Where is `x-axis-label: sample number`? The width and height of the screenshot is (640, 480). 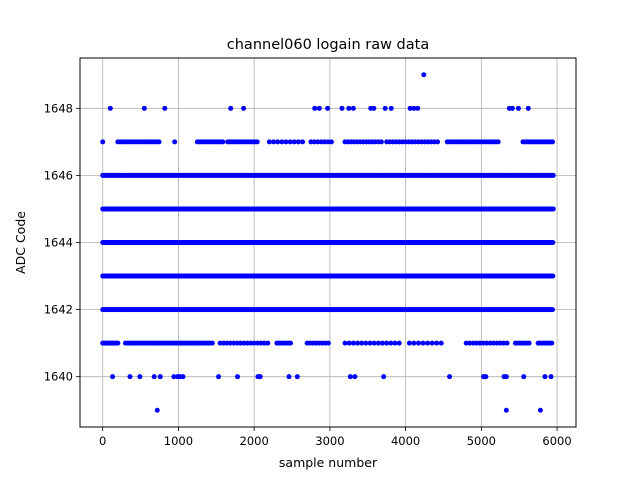
x-axis-label: sample number is located at coordinates (328, 462).